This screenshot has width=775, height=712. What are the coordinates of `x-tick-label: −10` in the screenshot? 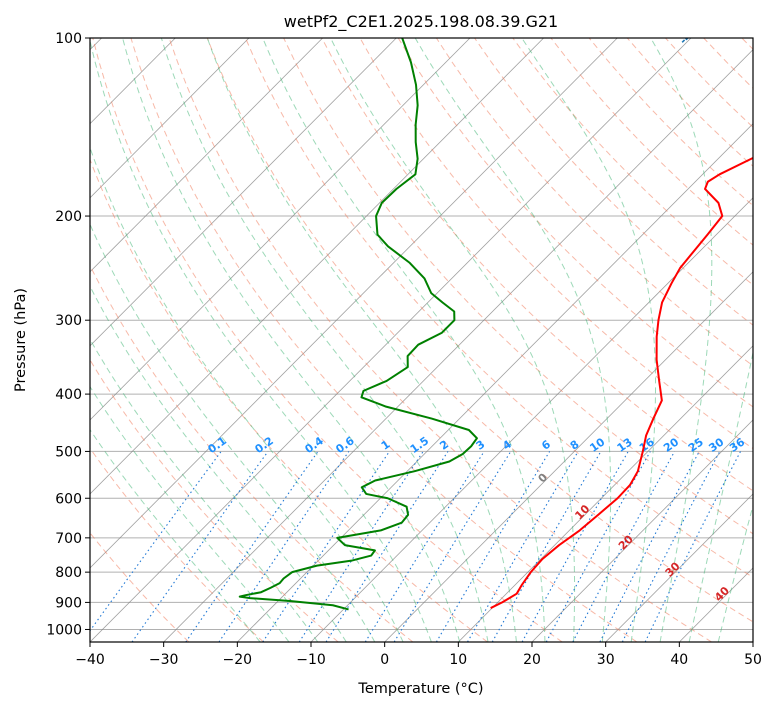 It's located at (311, 660).